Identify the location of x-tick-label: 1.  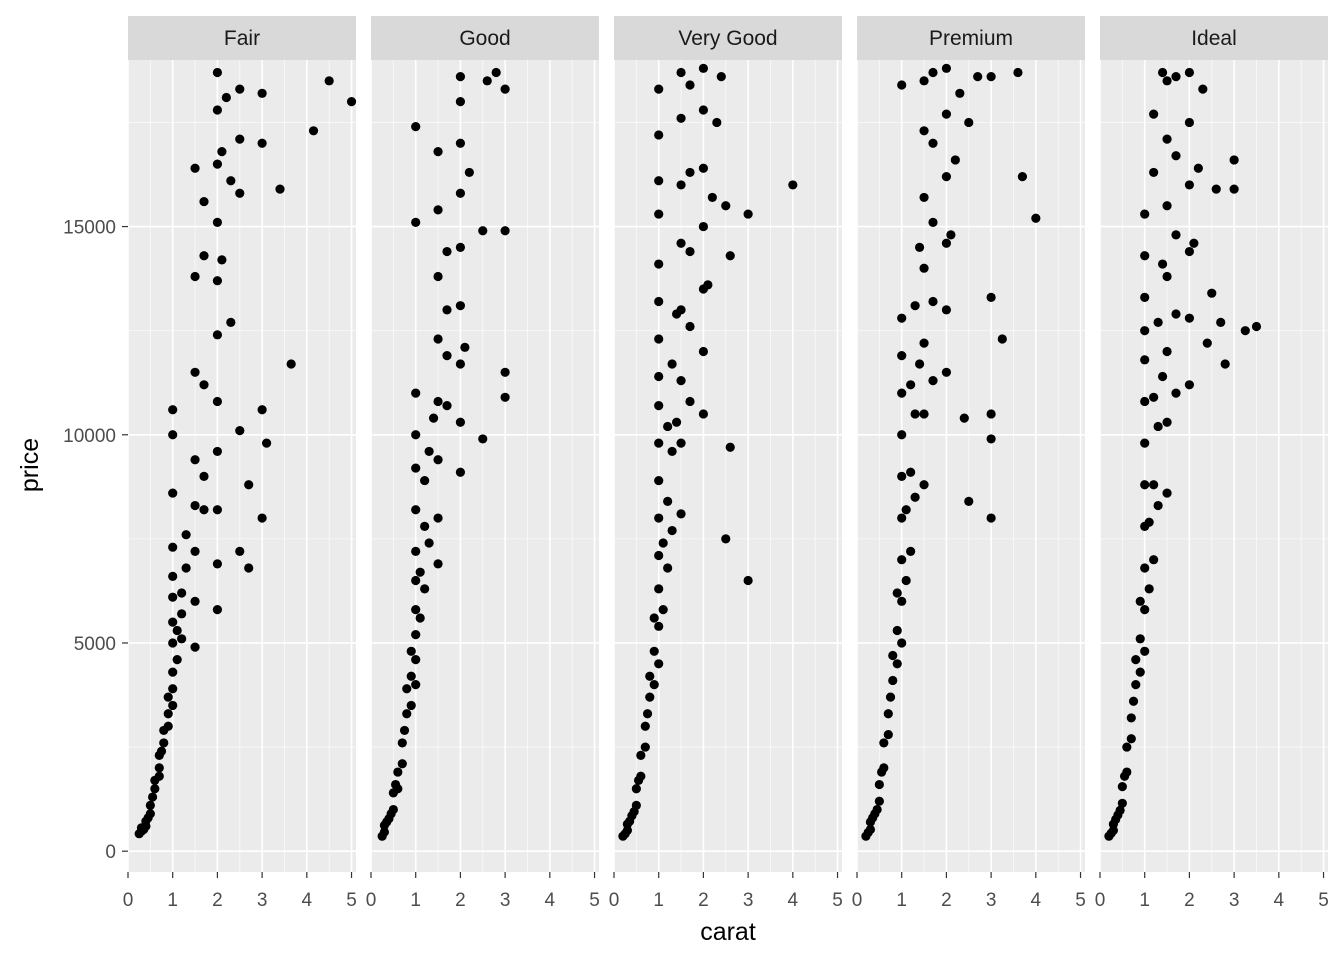
(415, 900).